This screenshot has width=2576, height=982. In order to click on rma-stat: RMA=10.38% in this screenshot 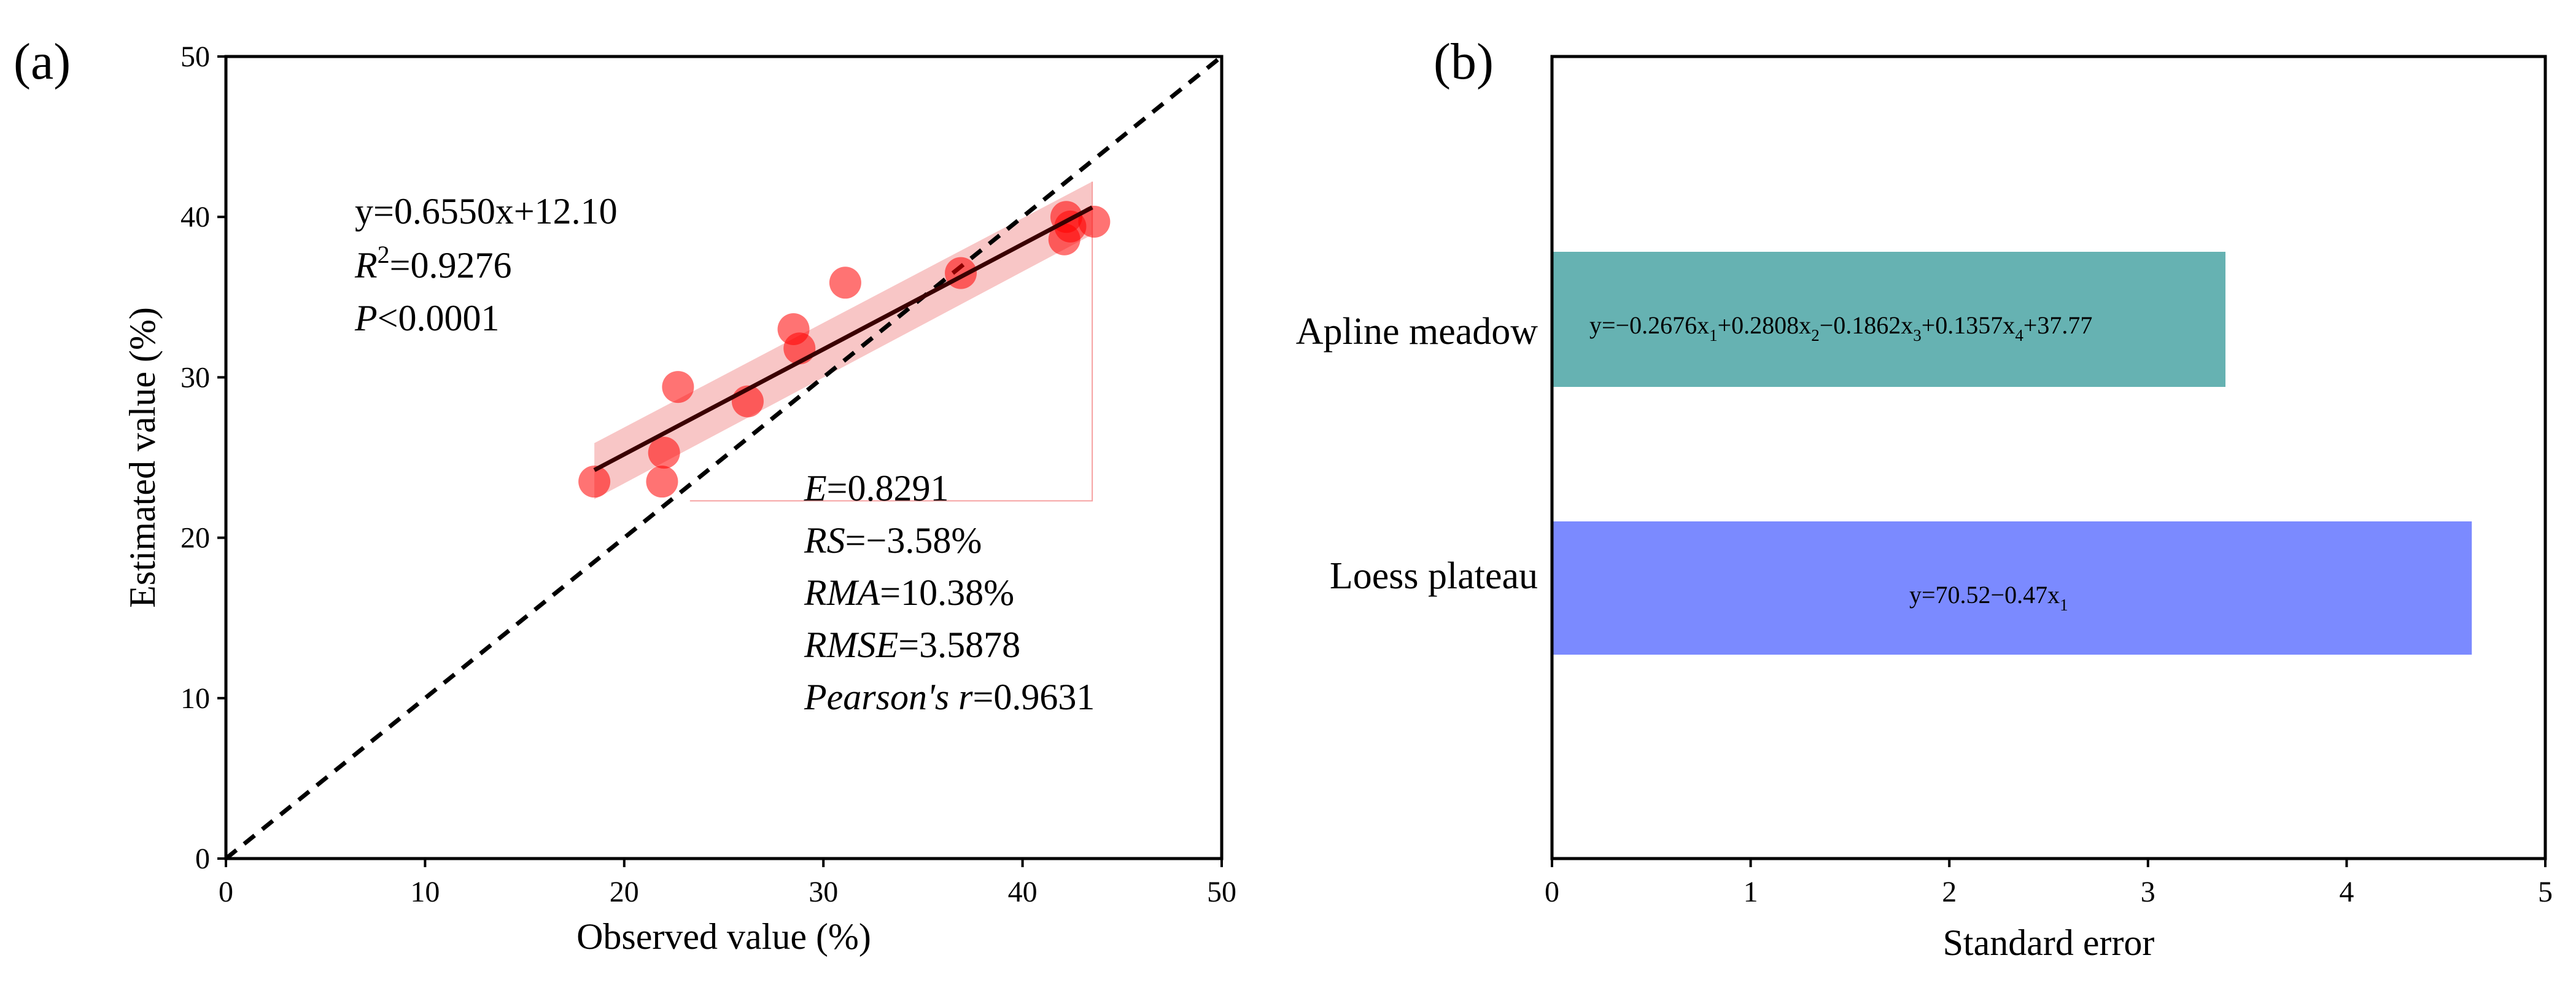, I will do `click(909, 592)`.